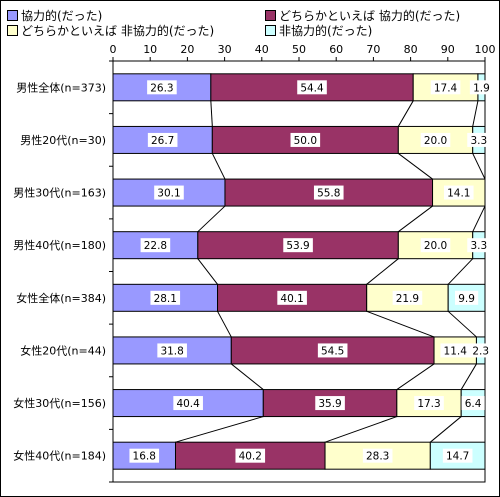 Image resolution: width=500 pixels, height=497 pixels. What do you see at coordinates (458, 194) in the screenshot?
I see `data-label-3-3: 14.1` at bounding box center [458, 194].